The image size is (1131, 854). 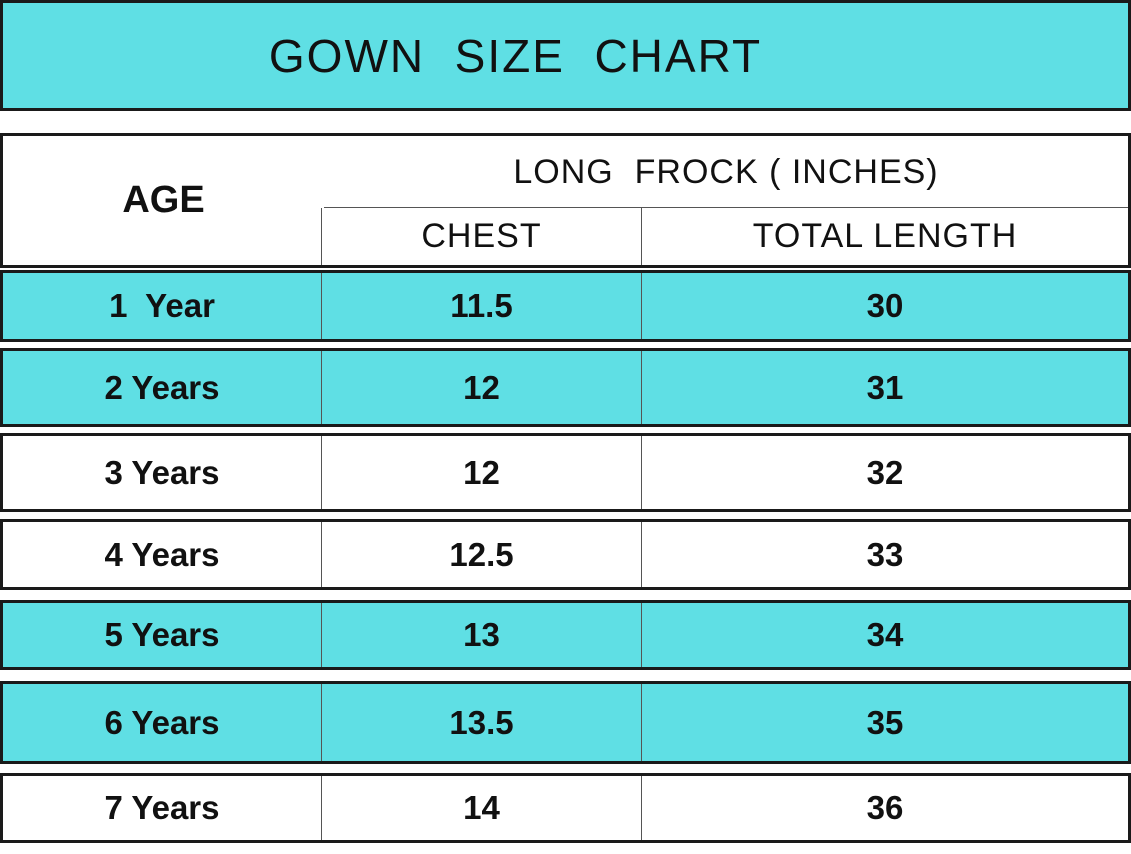 I want to click on age-cell: 1 Year, so click(x=162, y=305).